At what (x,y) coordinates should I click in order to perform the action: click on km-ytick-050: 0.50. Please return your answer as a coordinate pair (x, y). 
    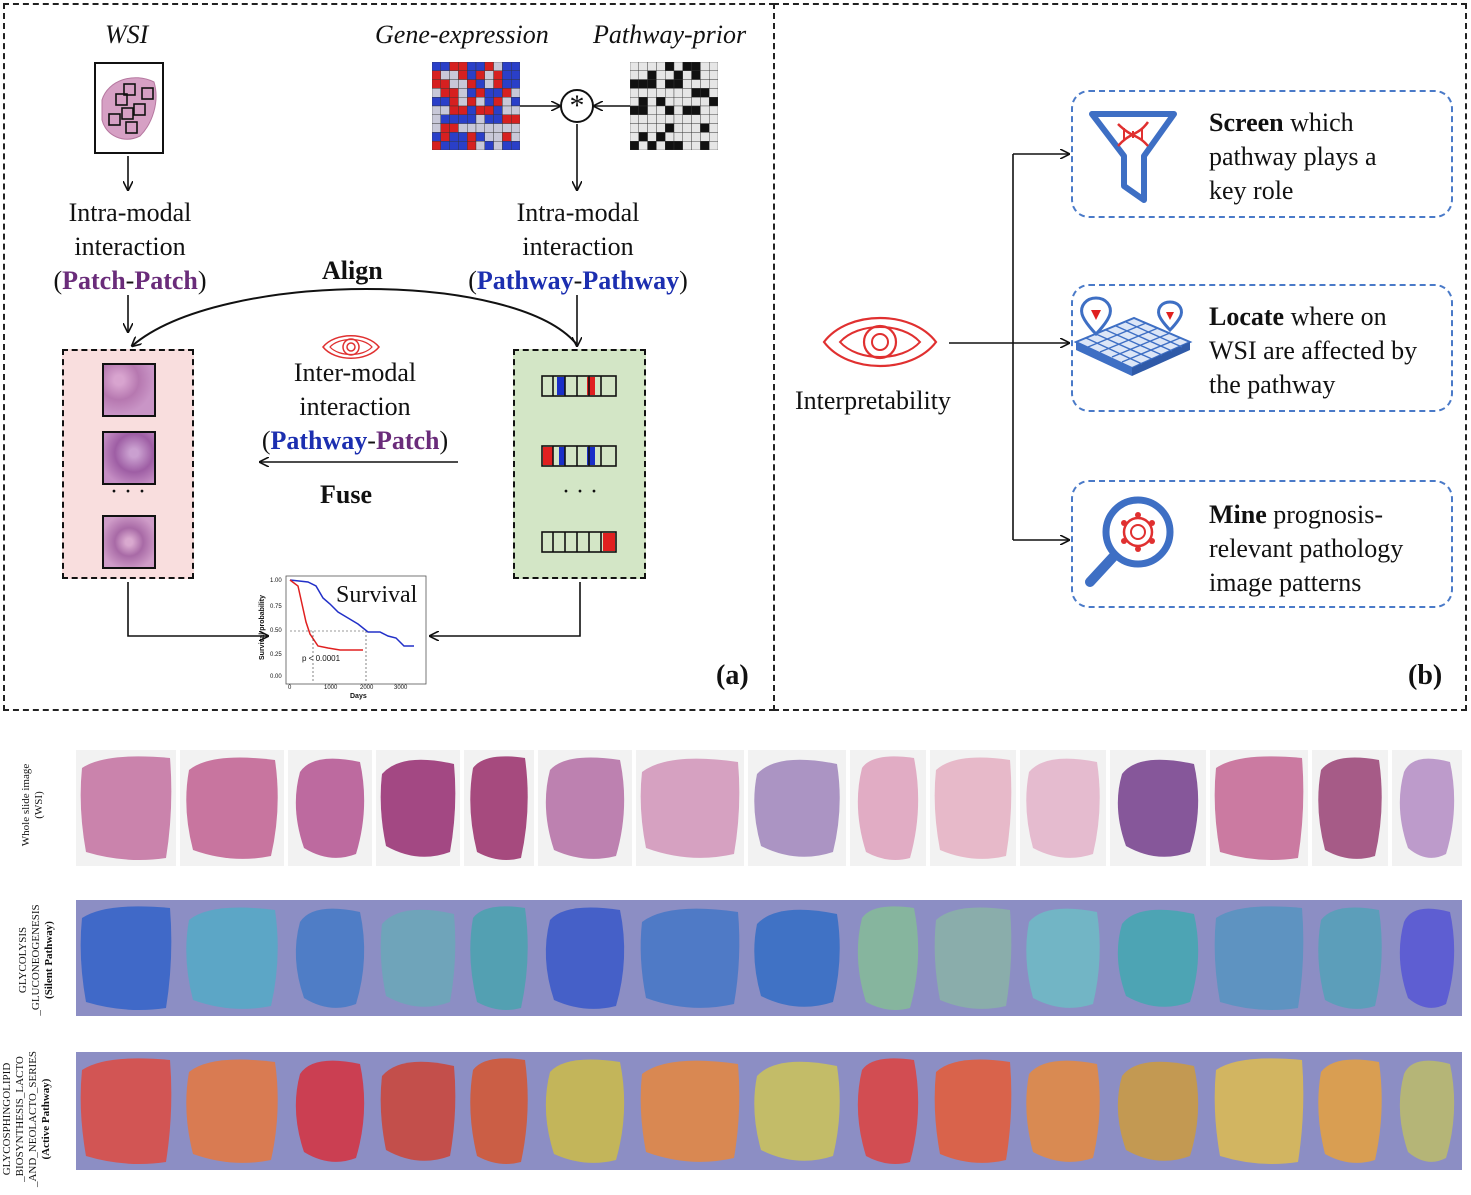
    Looking at the image, I should click on (276, 631).